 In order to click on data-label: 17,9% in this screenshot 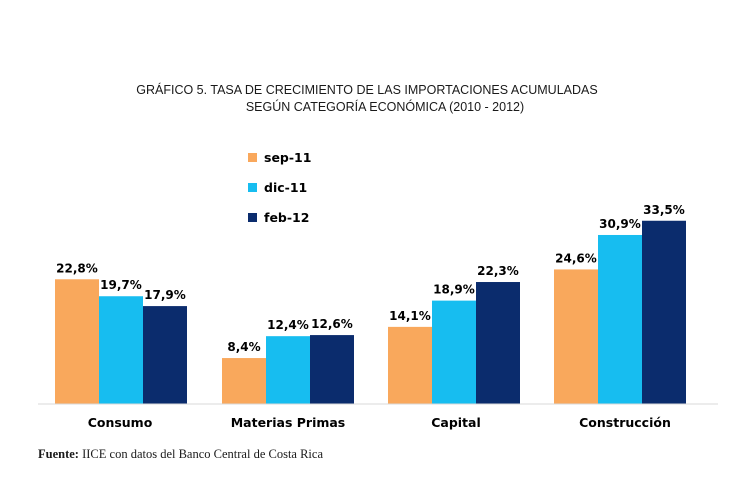, I will do `click(165, 295)`.